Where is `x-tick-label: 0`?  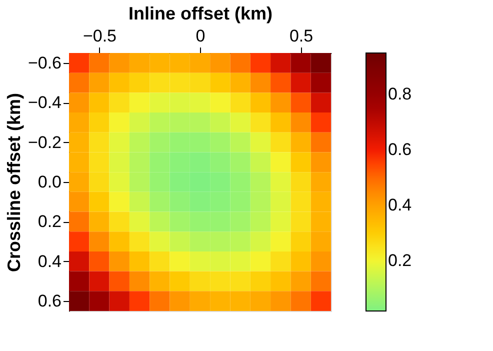 x-tick-label: 0 is located at coordinates (201, 36).